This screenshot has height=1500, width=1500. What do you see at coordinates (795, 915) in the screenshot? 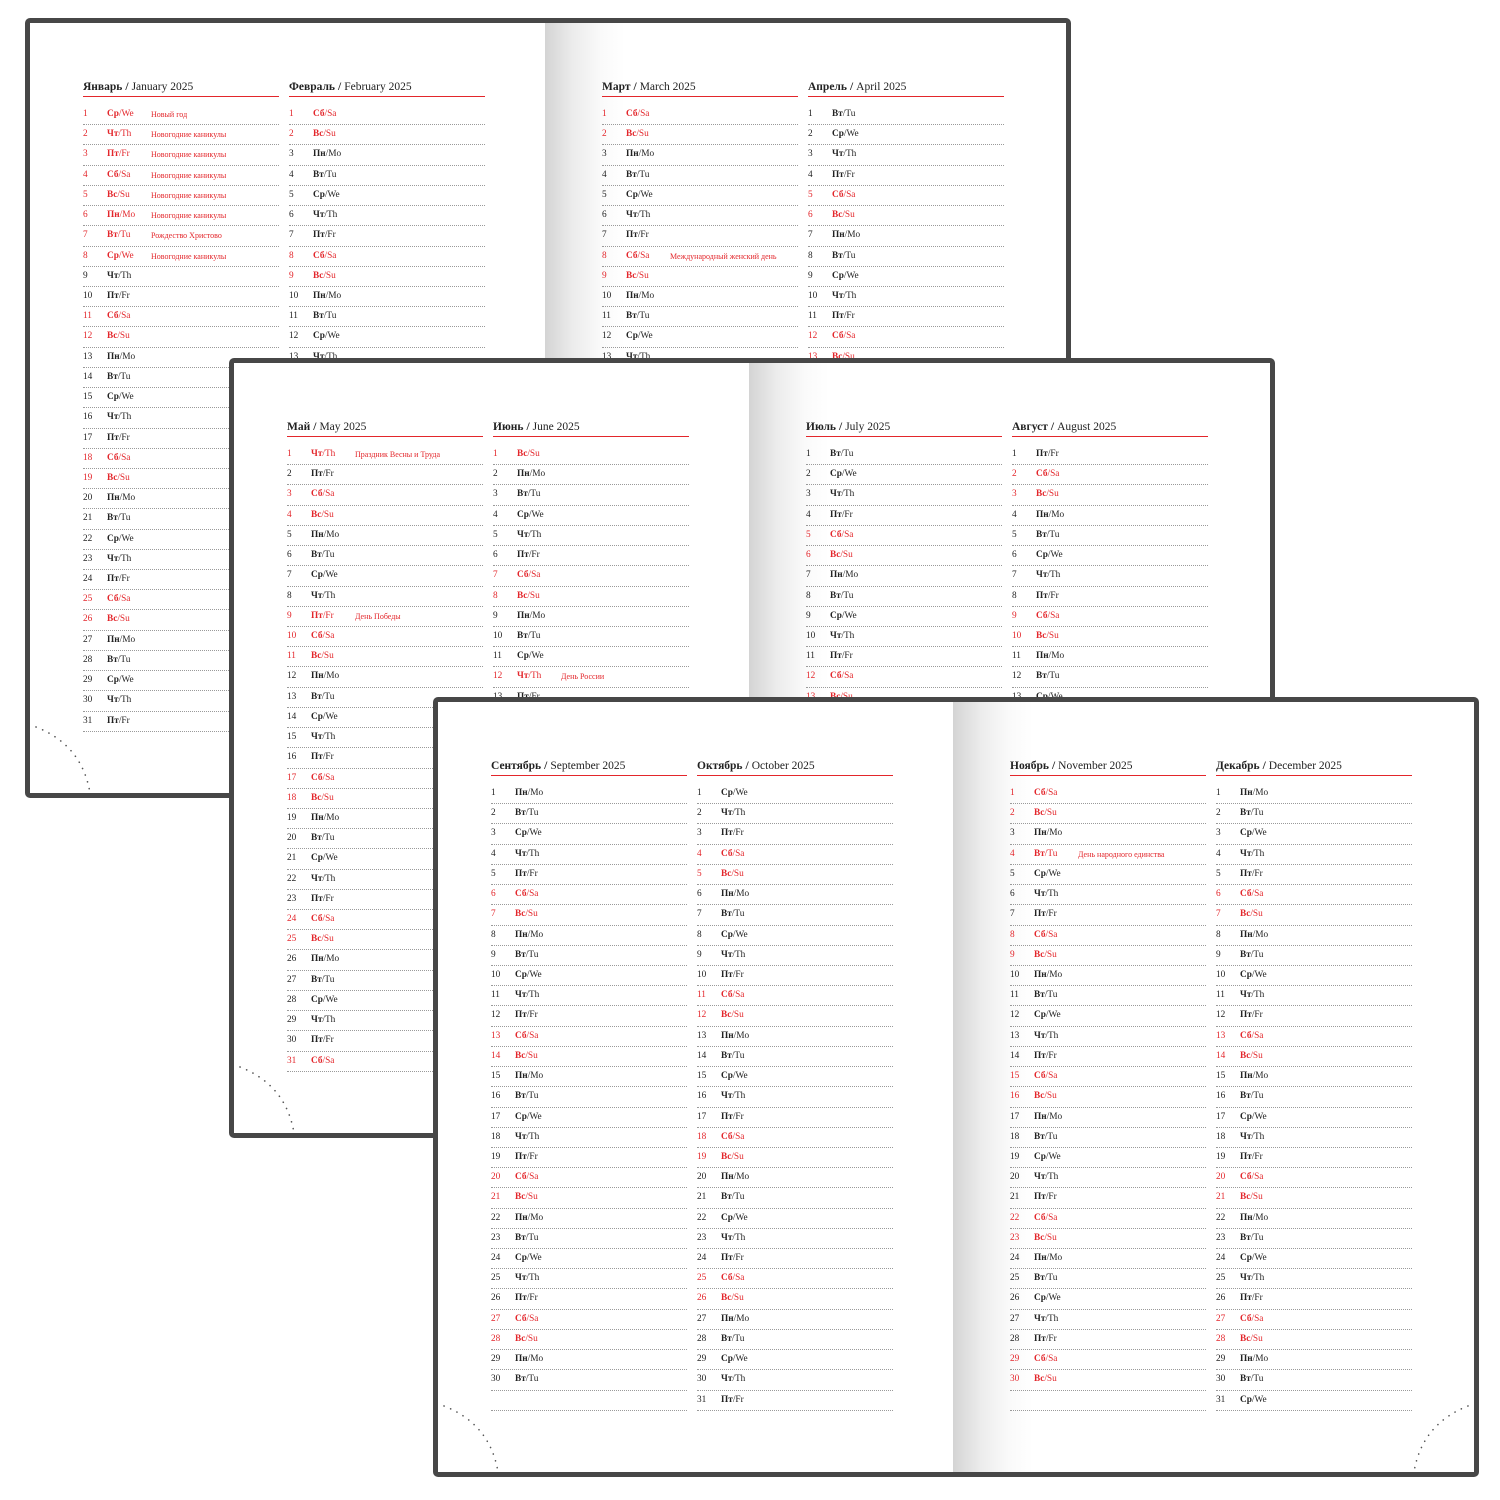
I see `day-row: 7 Вт/Tu` at bounding box center [795, 915].